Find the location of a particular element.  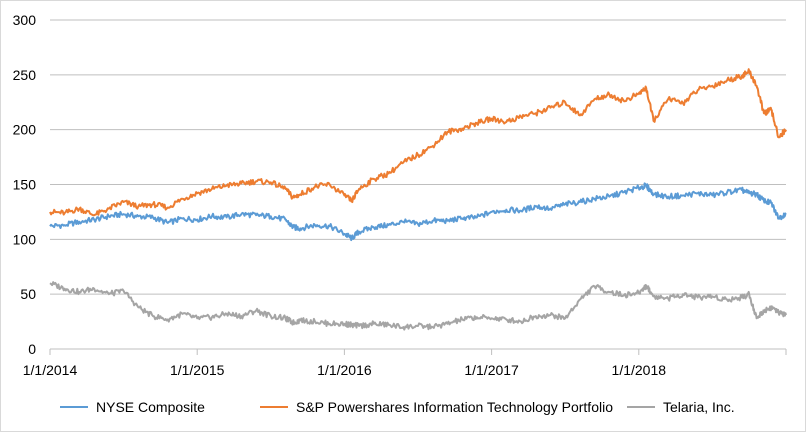

y-axis-ticks: 0 50 100 150 200 250 300 is located at coordinates (25, 184).